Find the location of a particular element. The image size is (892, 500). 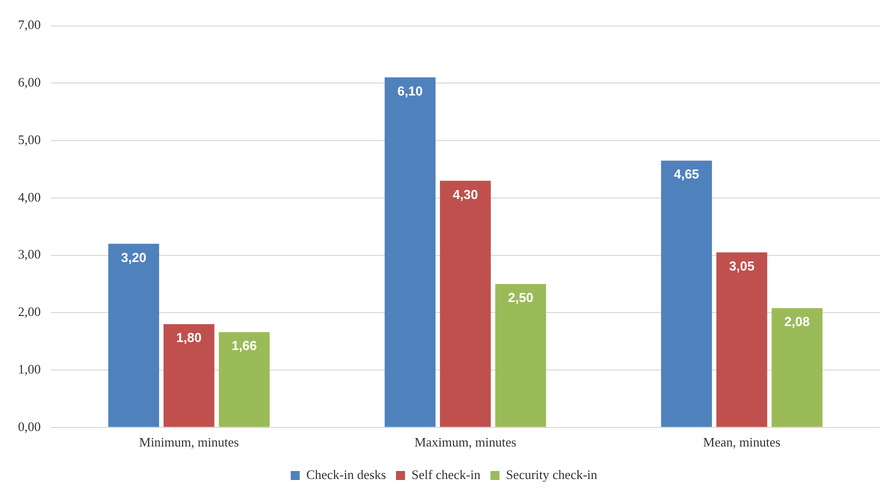

y-tick-label: 4,00 is located at coordinates (29, 196).